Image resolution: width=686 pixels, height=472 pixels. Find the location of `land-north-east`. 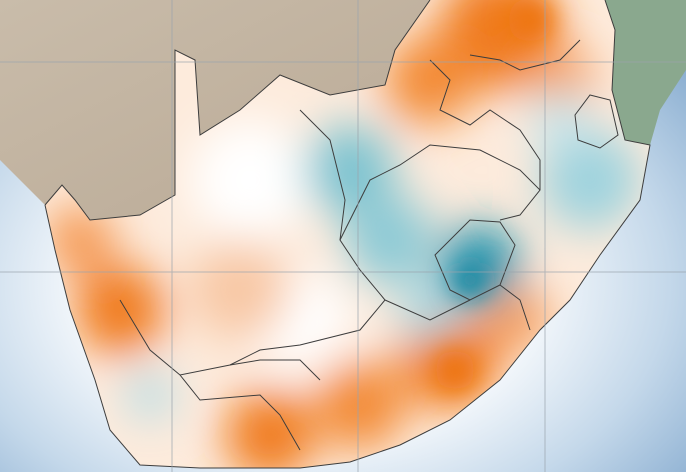

land-north-east is located at coordinates (645, 72).